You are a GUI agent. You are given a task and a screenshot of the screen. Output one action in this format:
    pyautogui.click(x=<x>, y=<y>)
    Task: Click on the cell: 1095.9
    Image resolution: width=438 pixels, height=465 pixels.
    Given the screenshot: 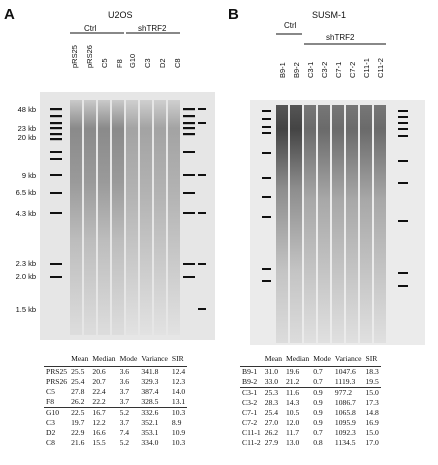 What is the action you would take?
    pyautogui.click(x=345, y=422)
    